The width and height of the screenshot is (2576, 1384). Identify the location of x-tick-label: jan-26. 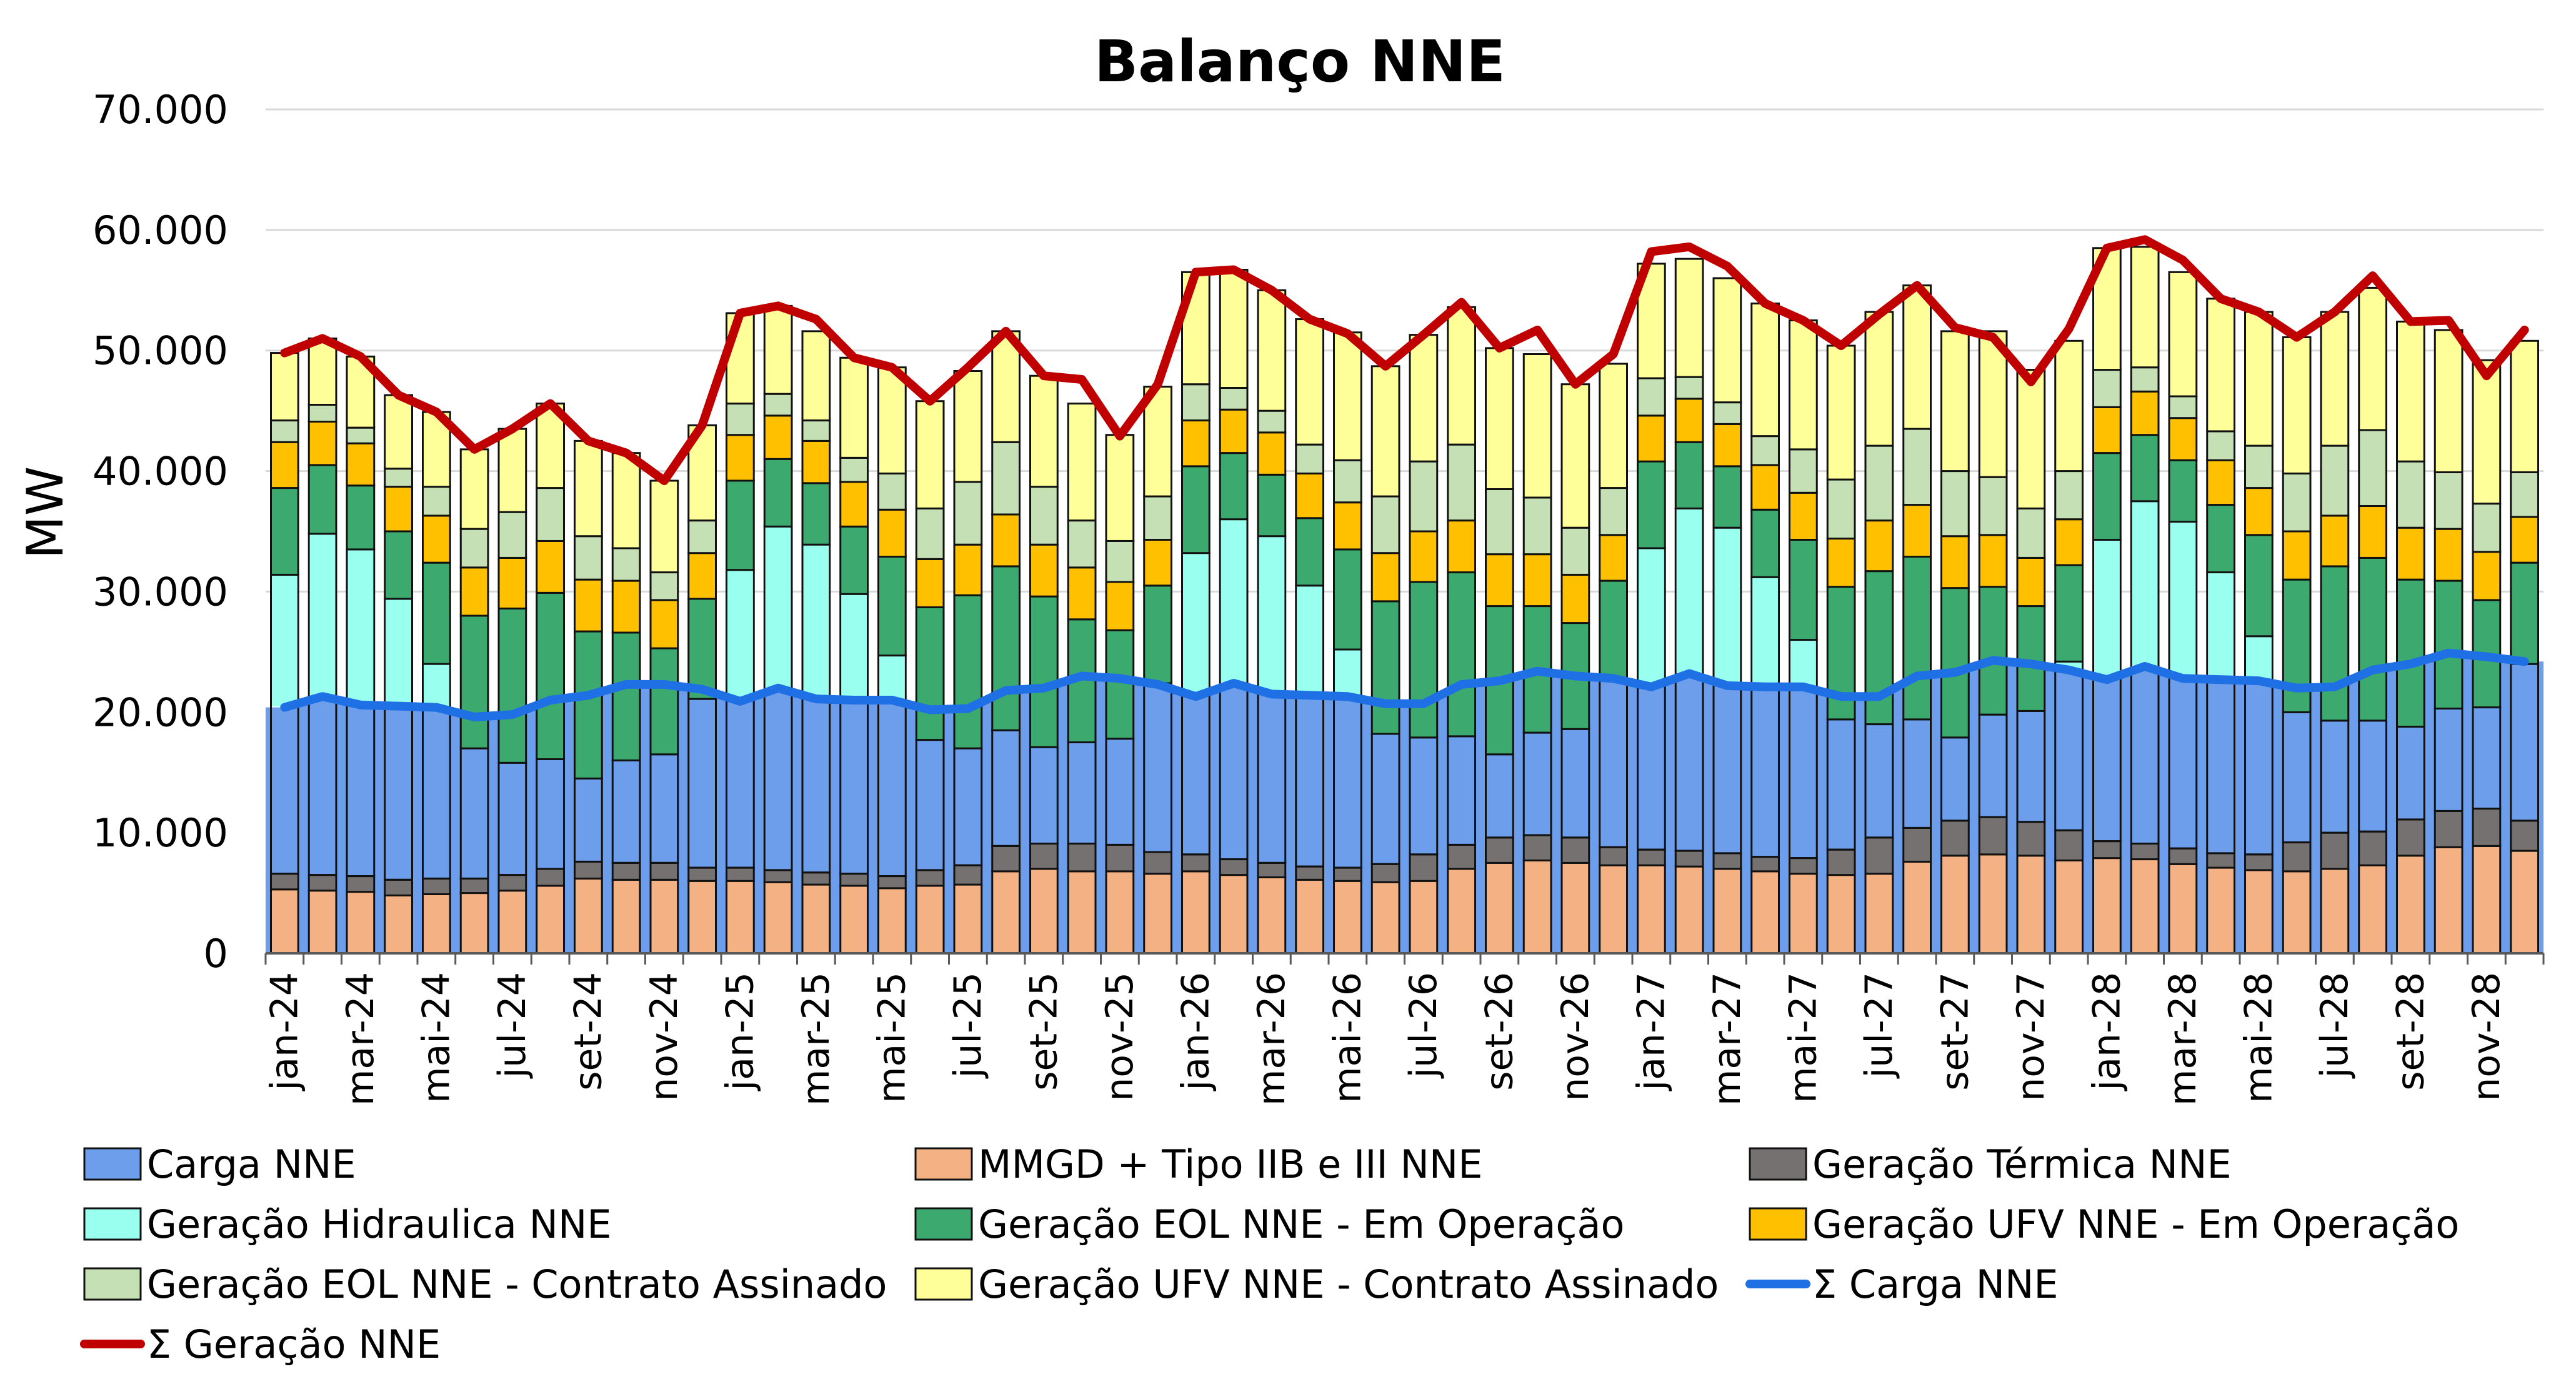
(1195, 1031).